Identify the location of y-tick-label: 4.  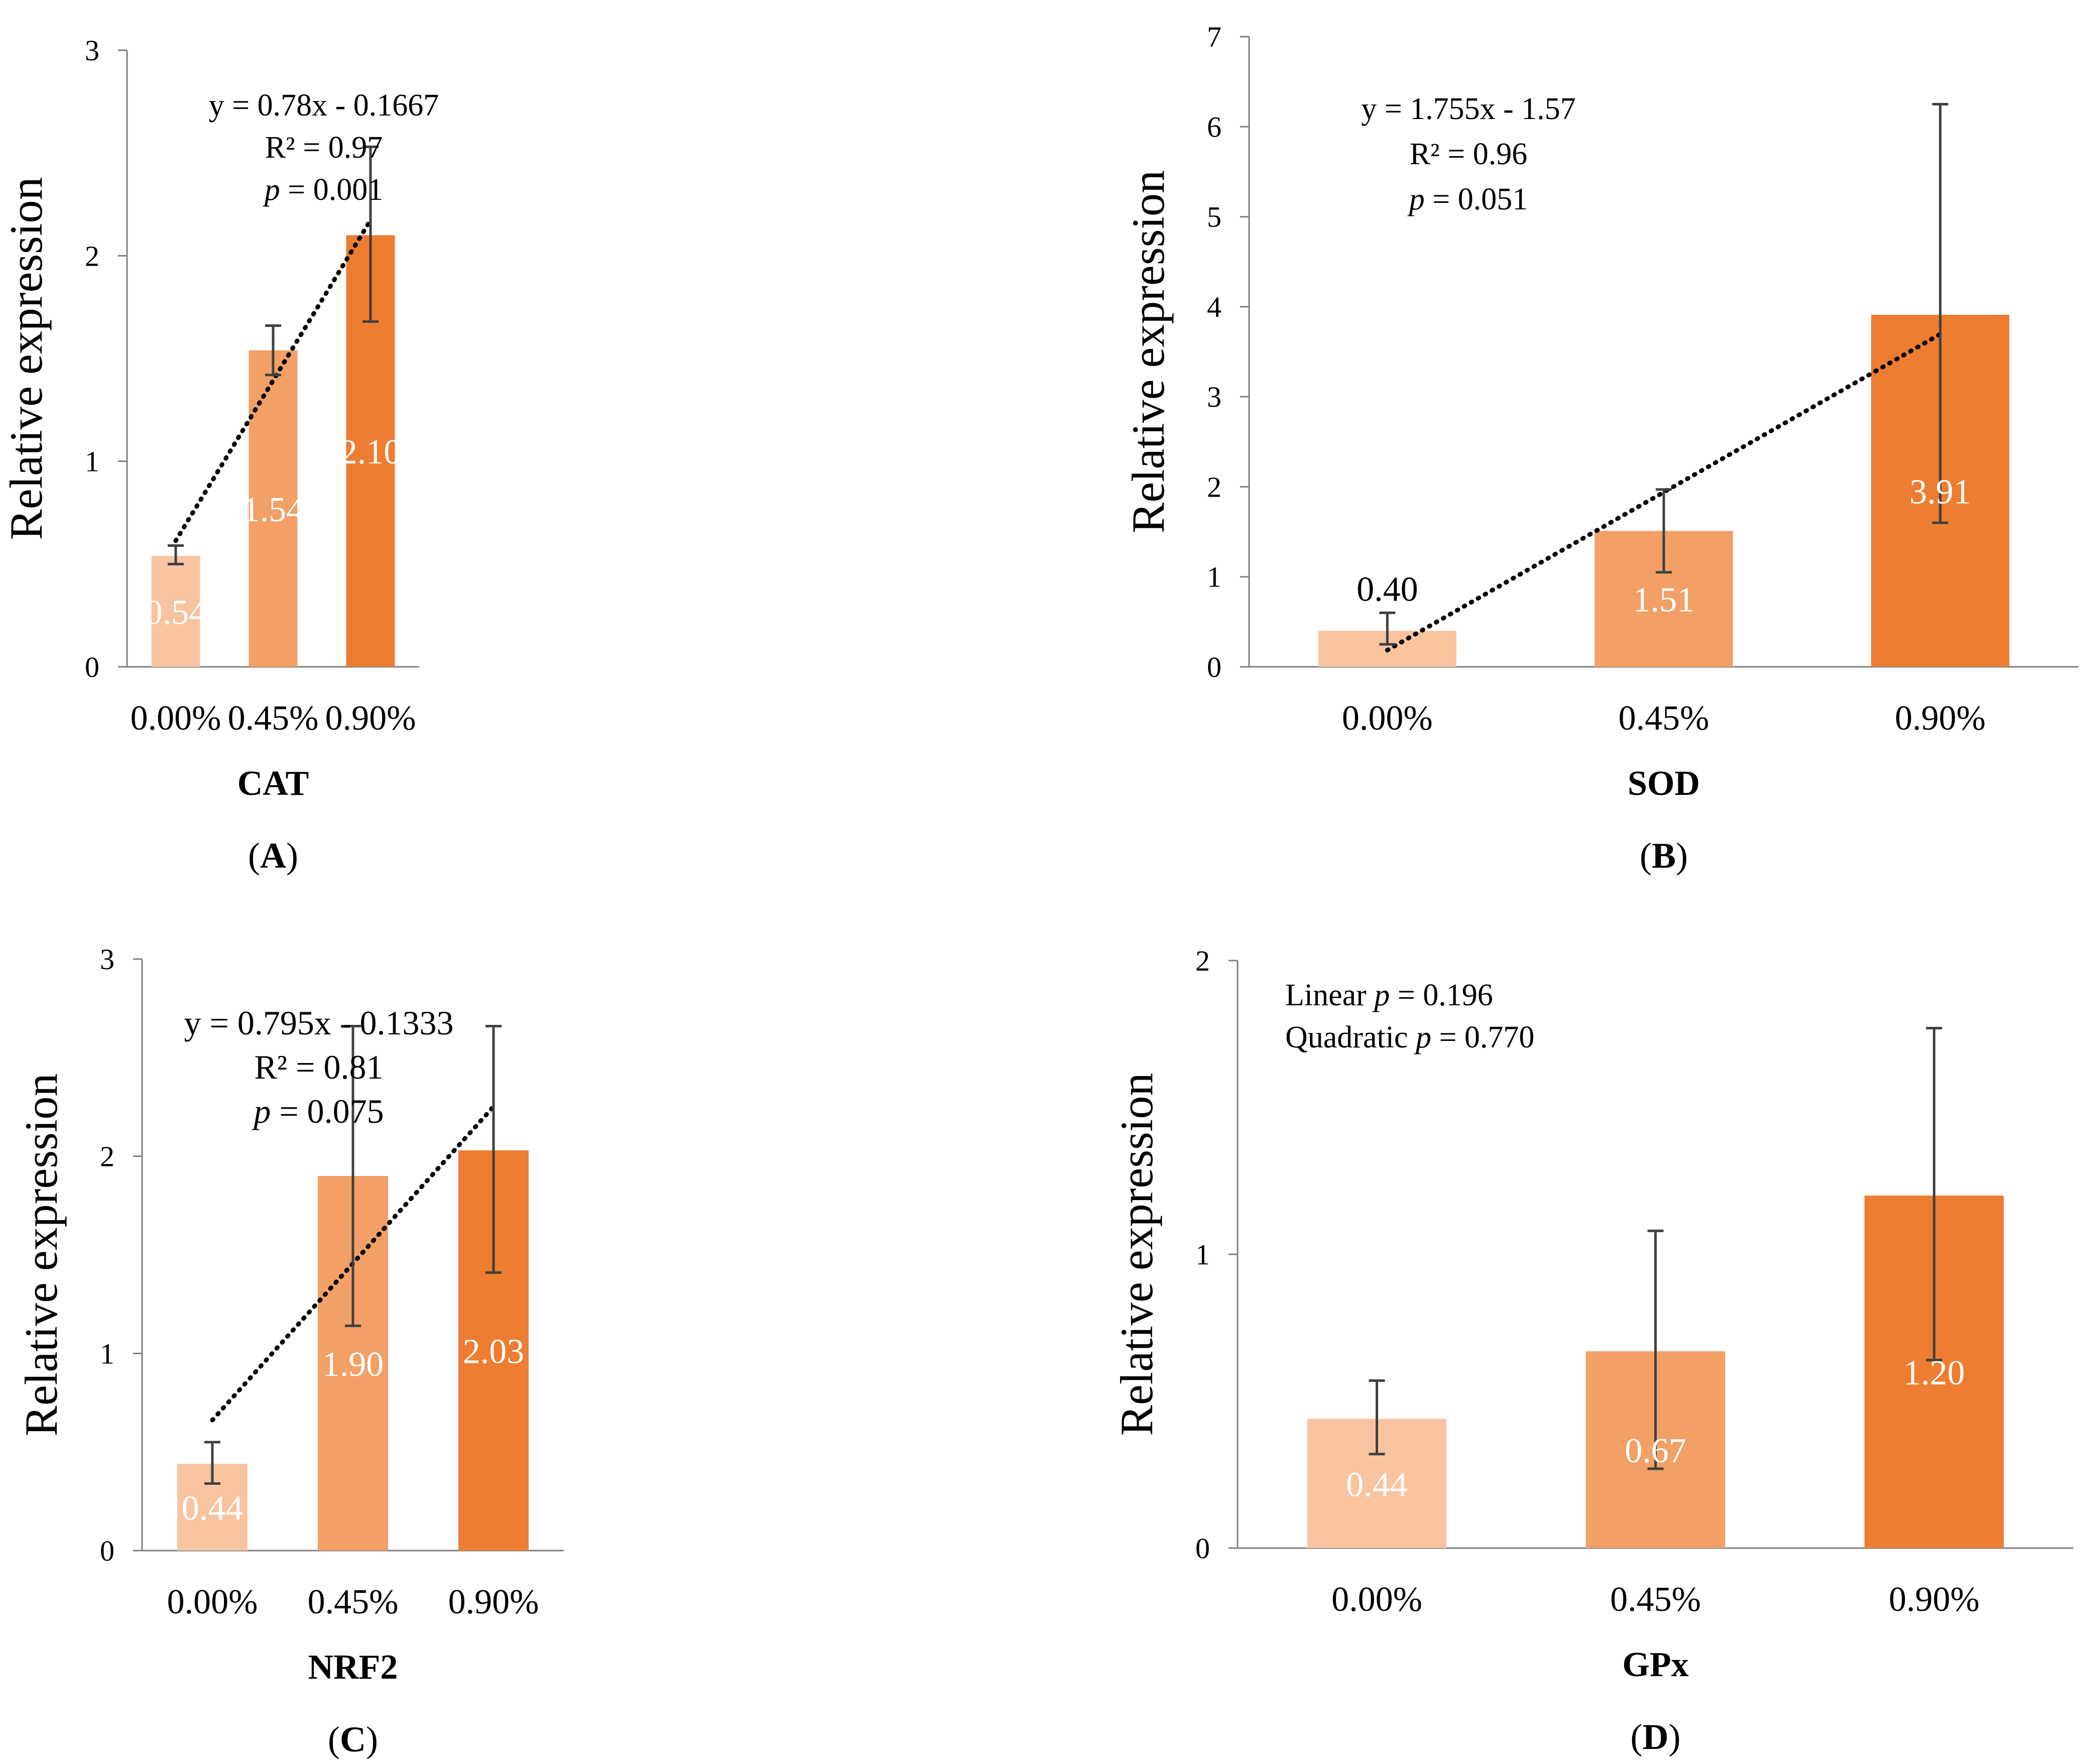
(1214, 307).